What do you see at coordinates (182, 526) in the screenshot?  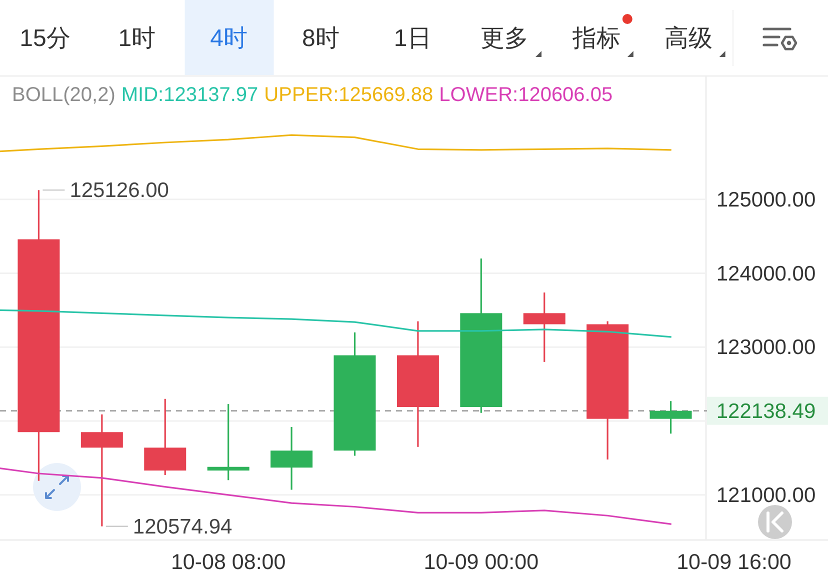 I see `annotation: 120574.94` at bounding box center [182, 526].